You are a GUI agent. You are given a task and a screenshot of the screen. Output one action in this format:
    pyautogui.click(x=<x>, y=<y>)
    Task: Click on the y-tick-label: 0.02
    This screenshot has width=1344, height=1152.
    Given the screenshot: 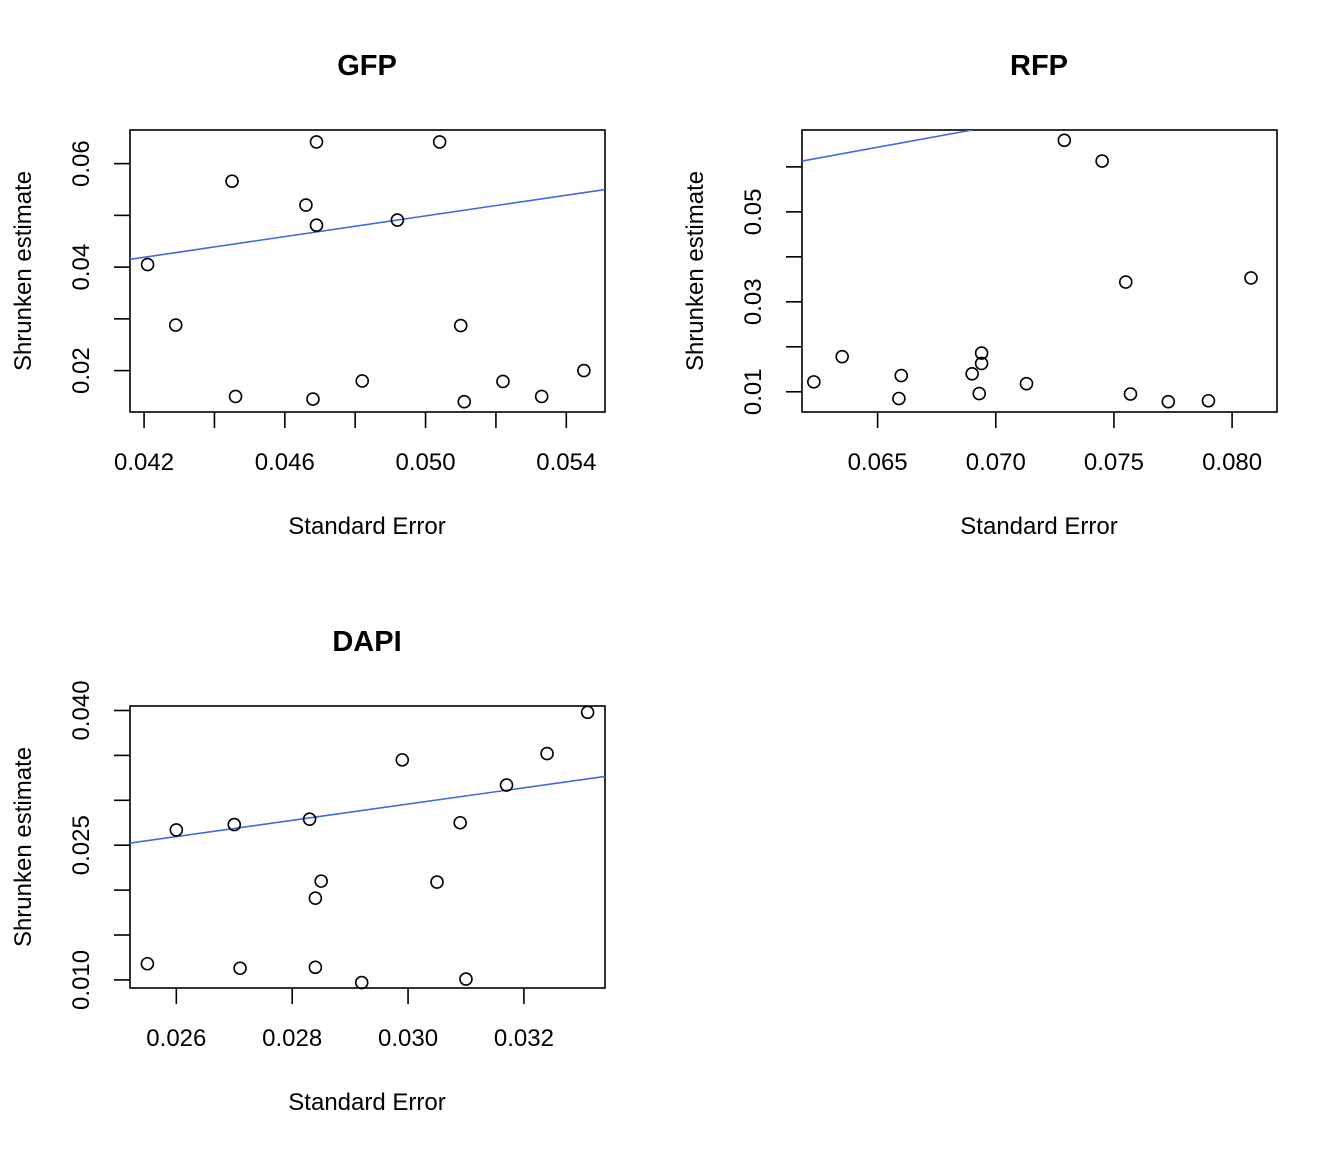 What is the action you would take?
    pyautogui.click(x=81, y=370)
    